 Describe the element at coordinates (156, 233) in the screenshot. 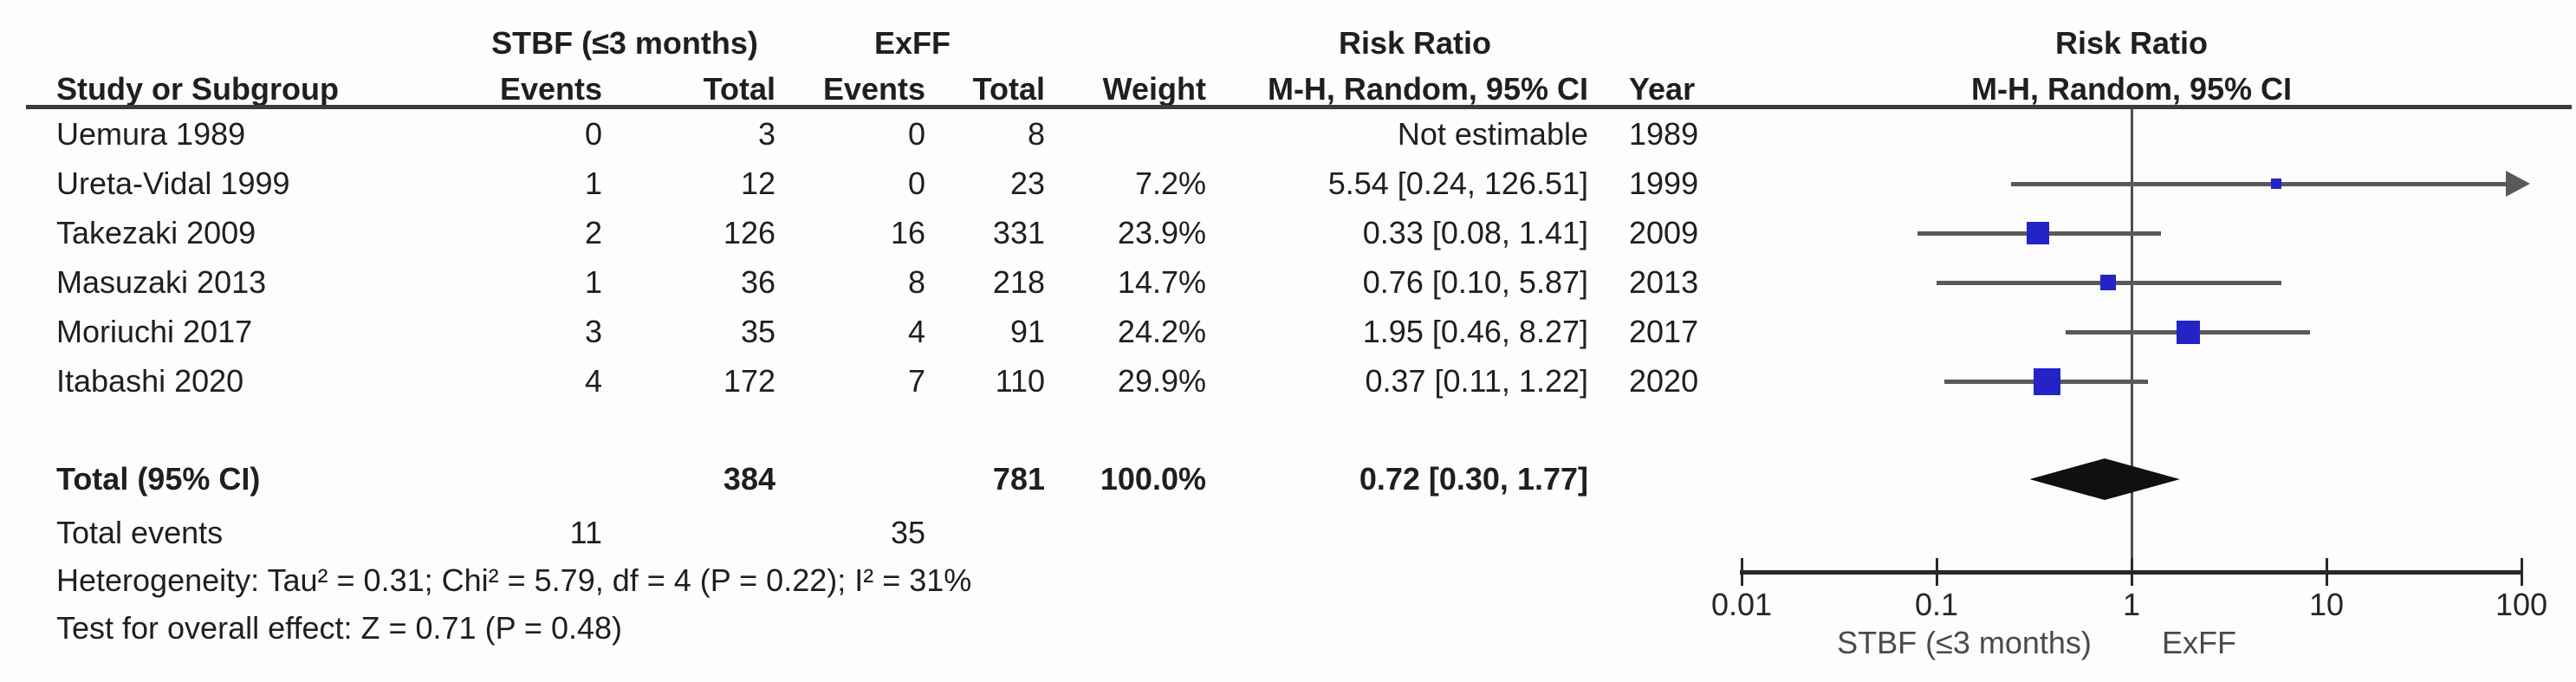

I see `study-name: Takezaki 2009` at that location.